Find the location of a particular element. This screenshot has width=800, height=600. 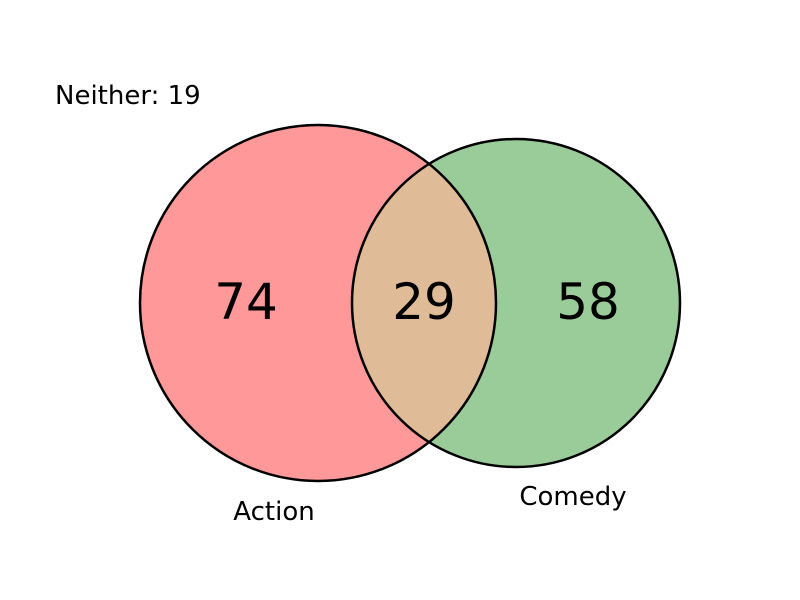

comedy-label: Comedy is located at coordinates (572, 497).